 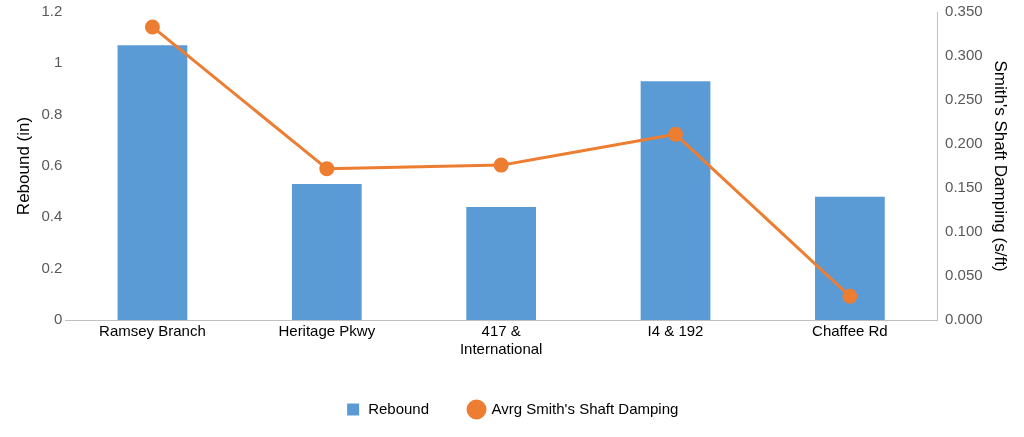 I want to click on y-tick-label: 1, so click(x=58, y=62).